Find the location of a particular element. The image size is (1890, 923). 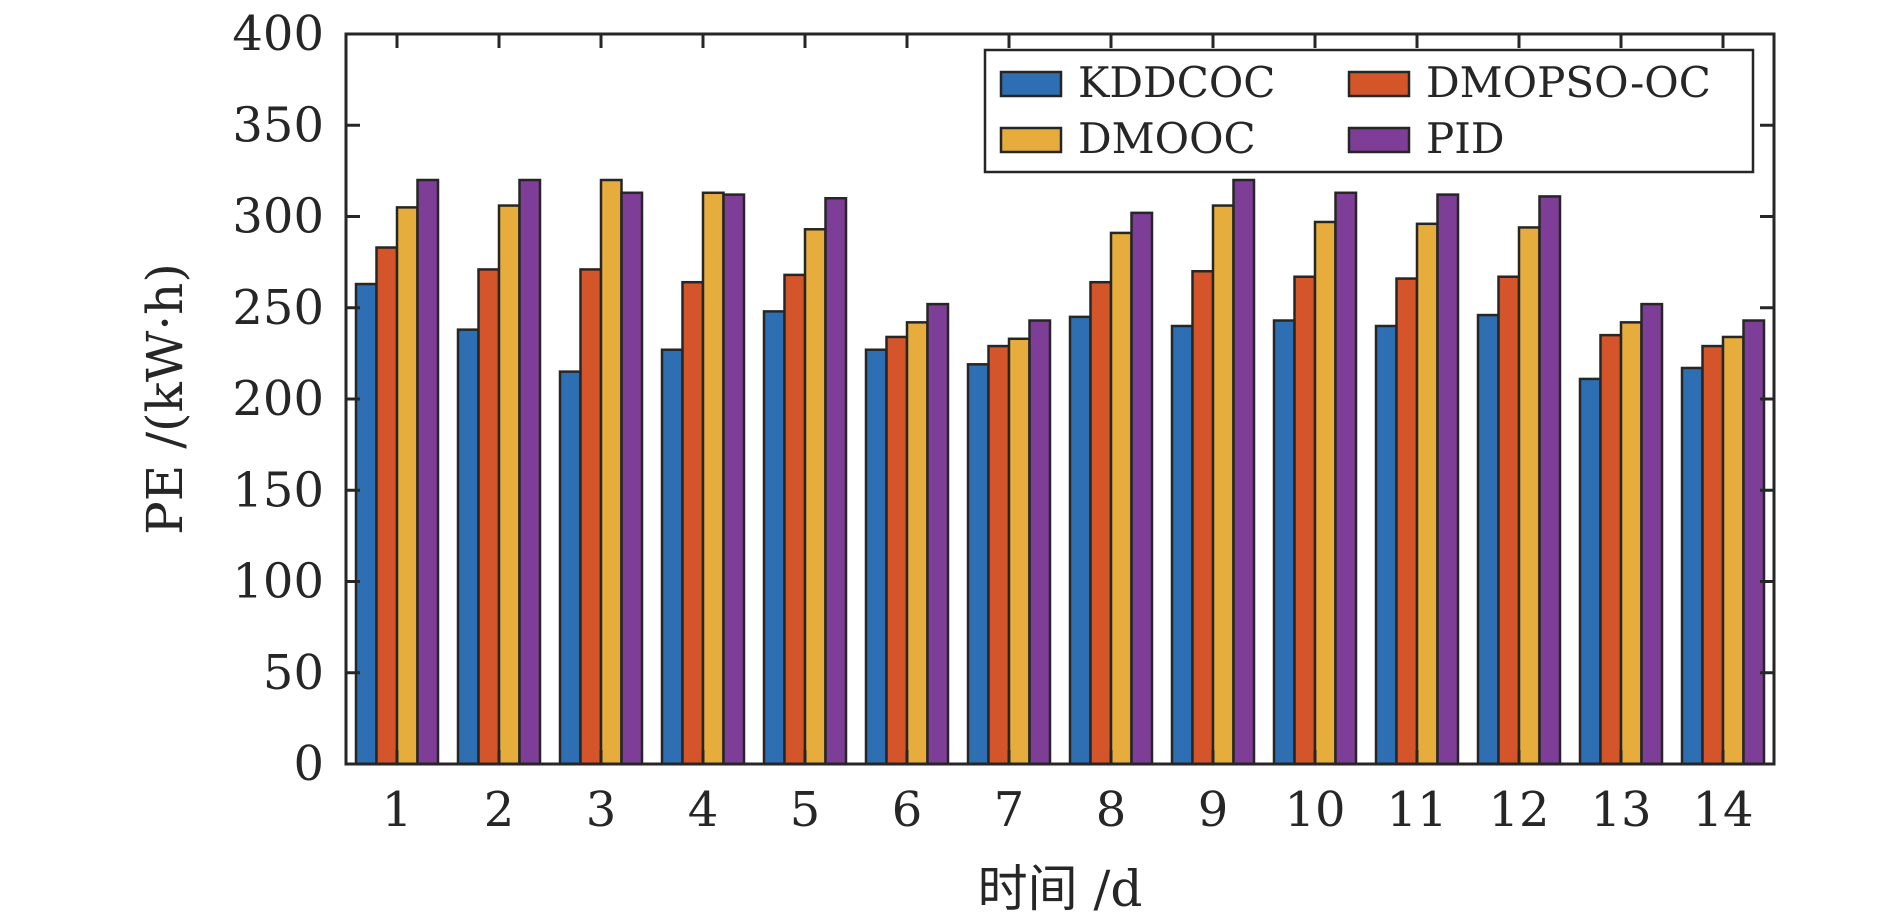

legend-swatch-kddcoc is located at coordinates (1031, 84).